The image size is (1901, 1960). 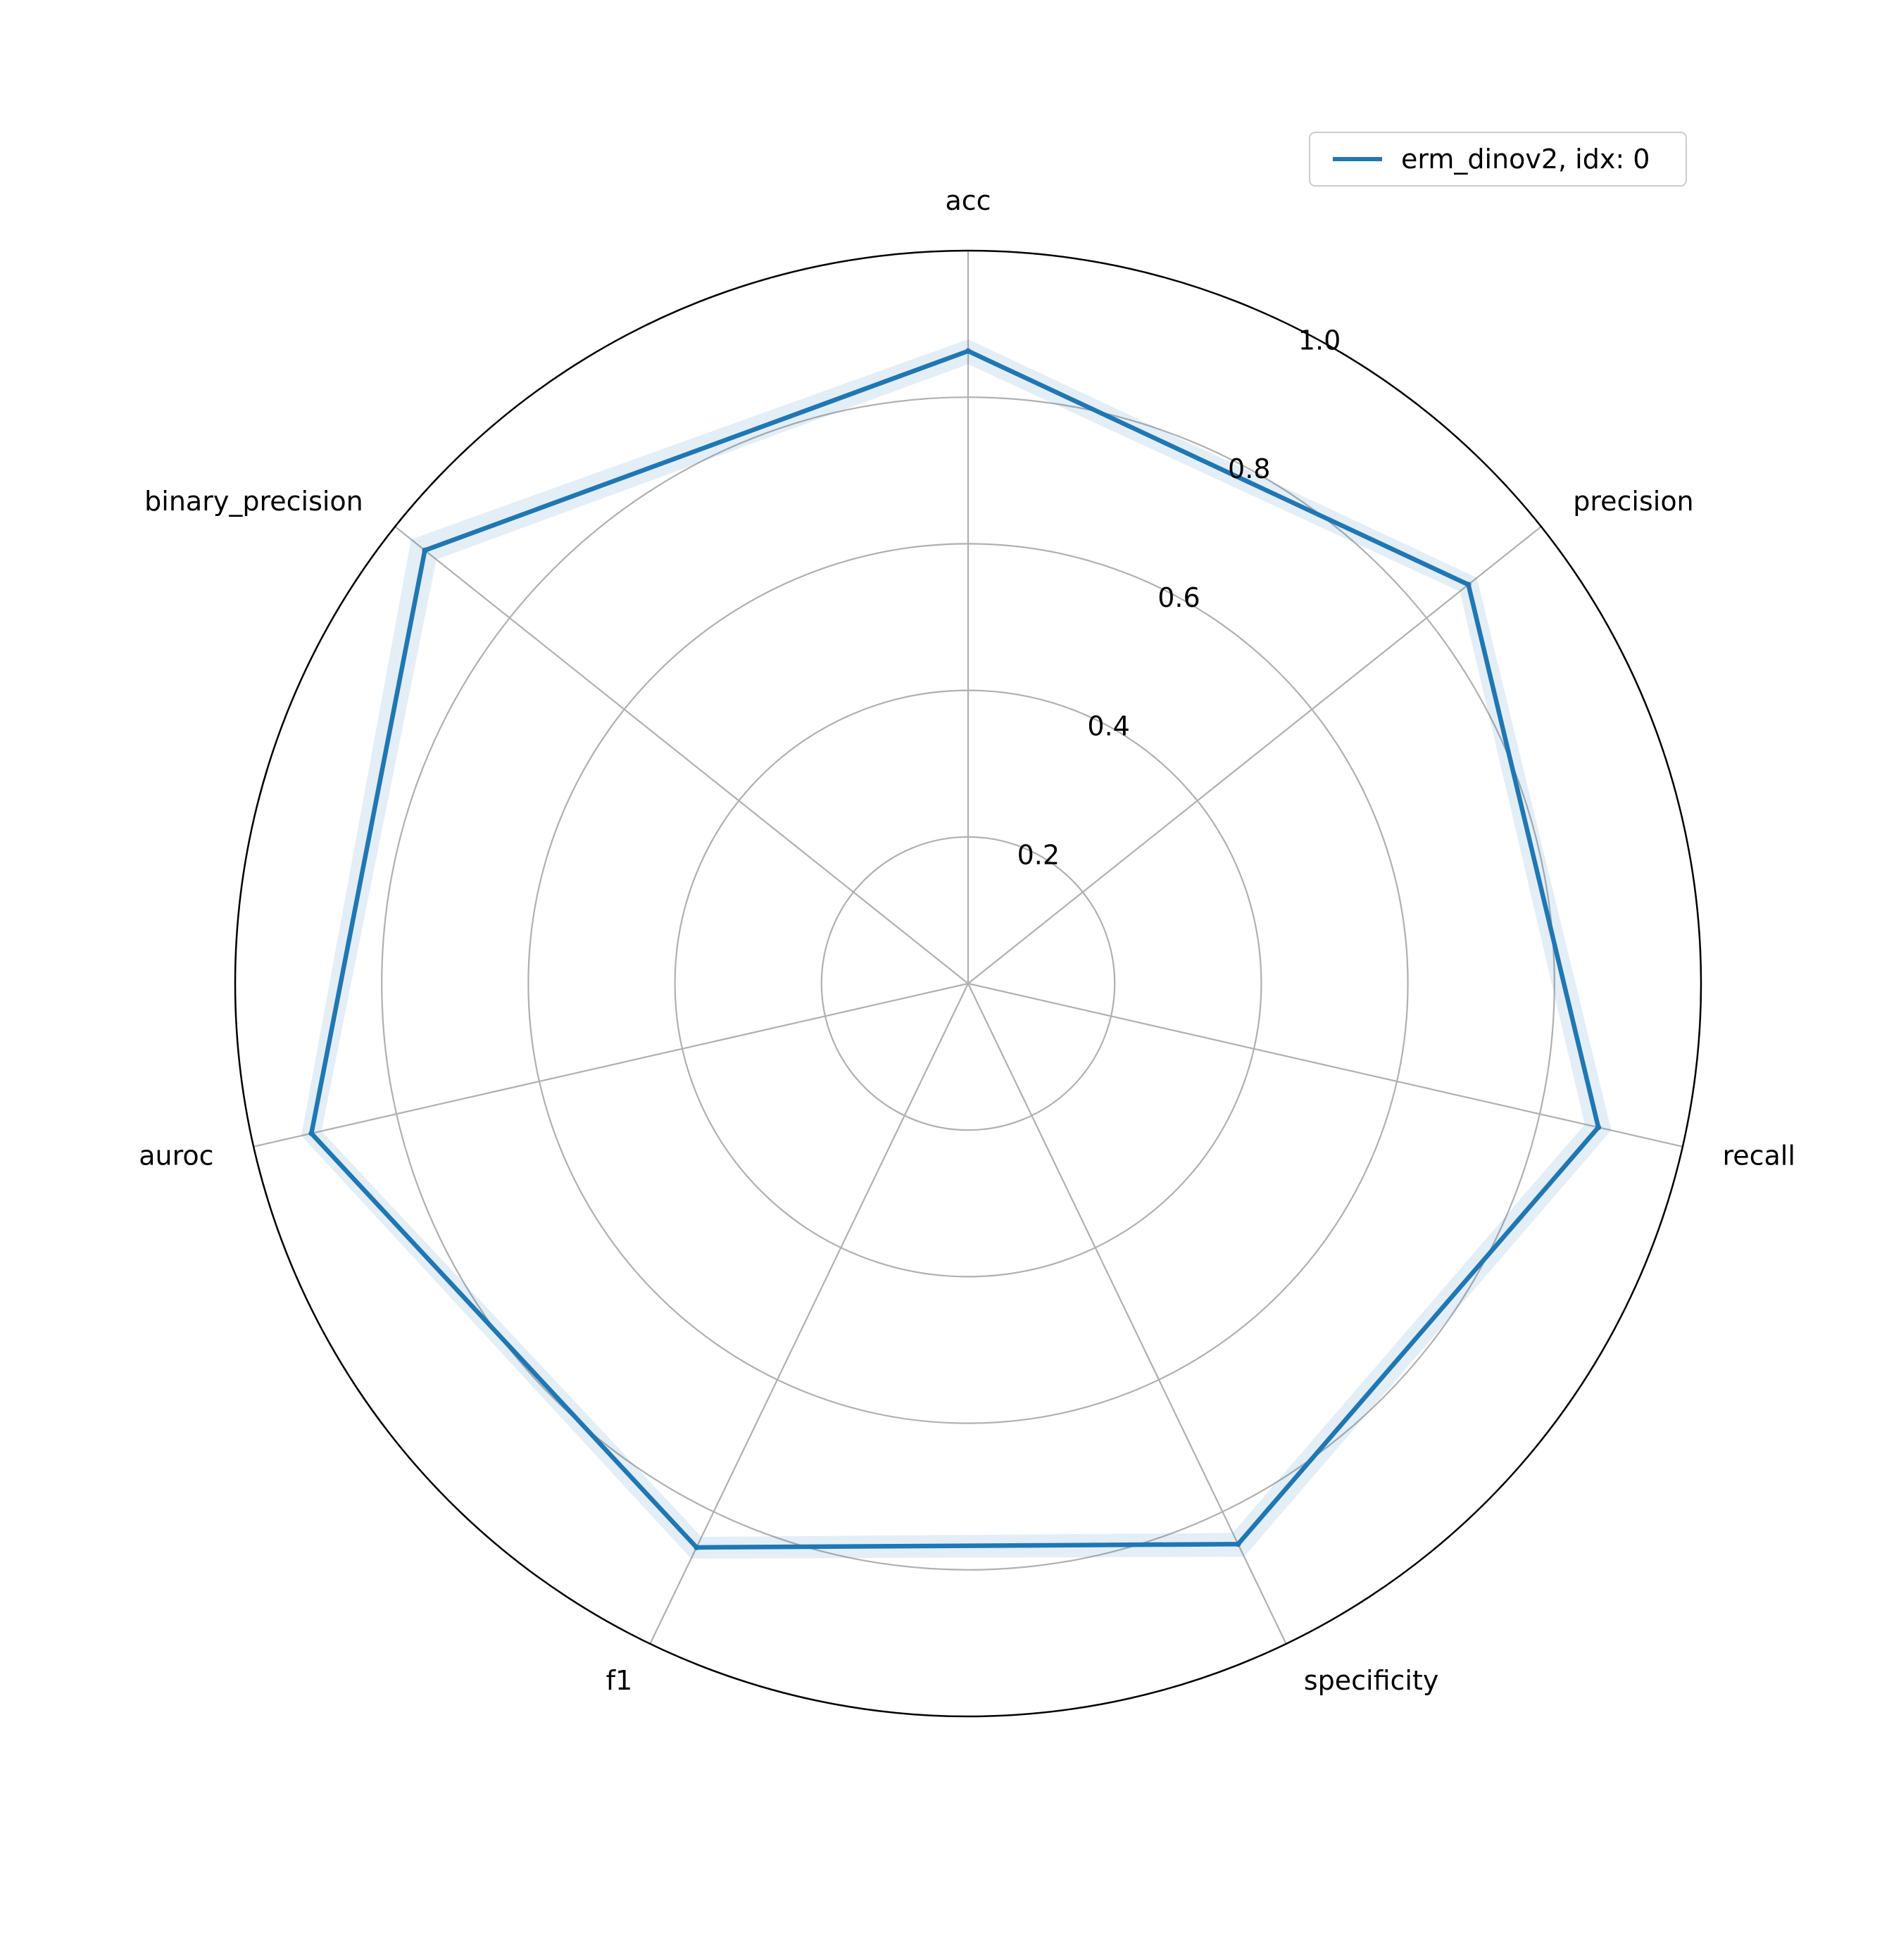 What do you see at coordinates (1127, 1314) in the screenshot?
I see `spoke-specificity` at bounding box center [1127, 1314].